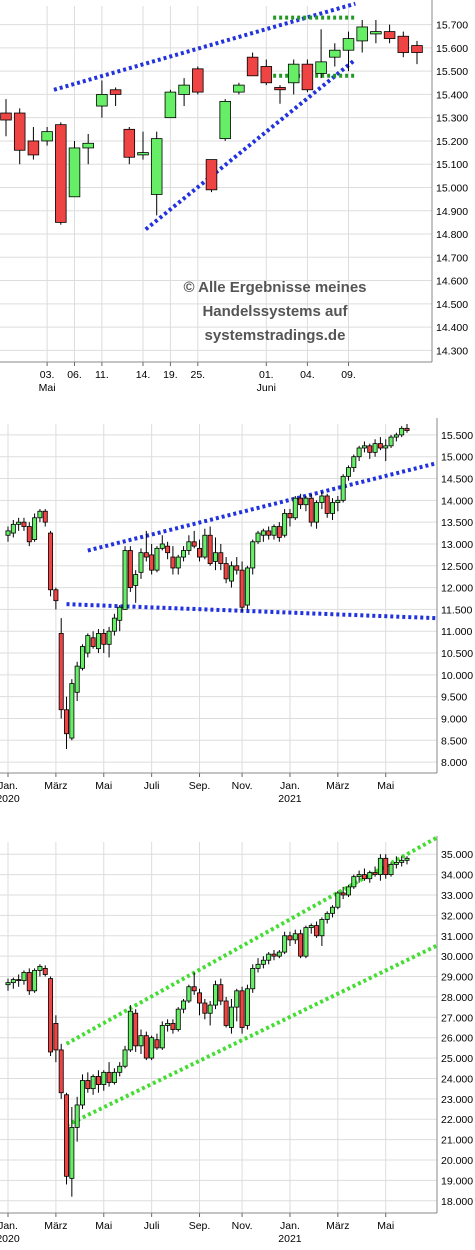  I want to click on y-tick-label: 12.500, so click(457, 567).